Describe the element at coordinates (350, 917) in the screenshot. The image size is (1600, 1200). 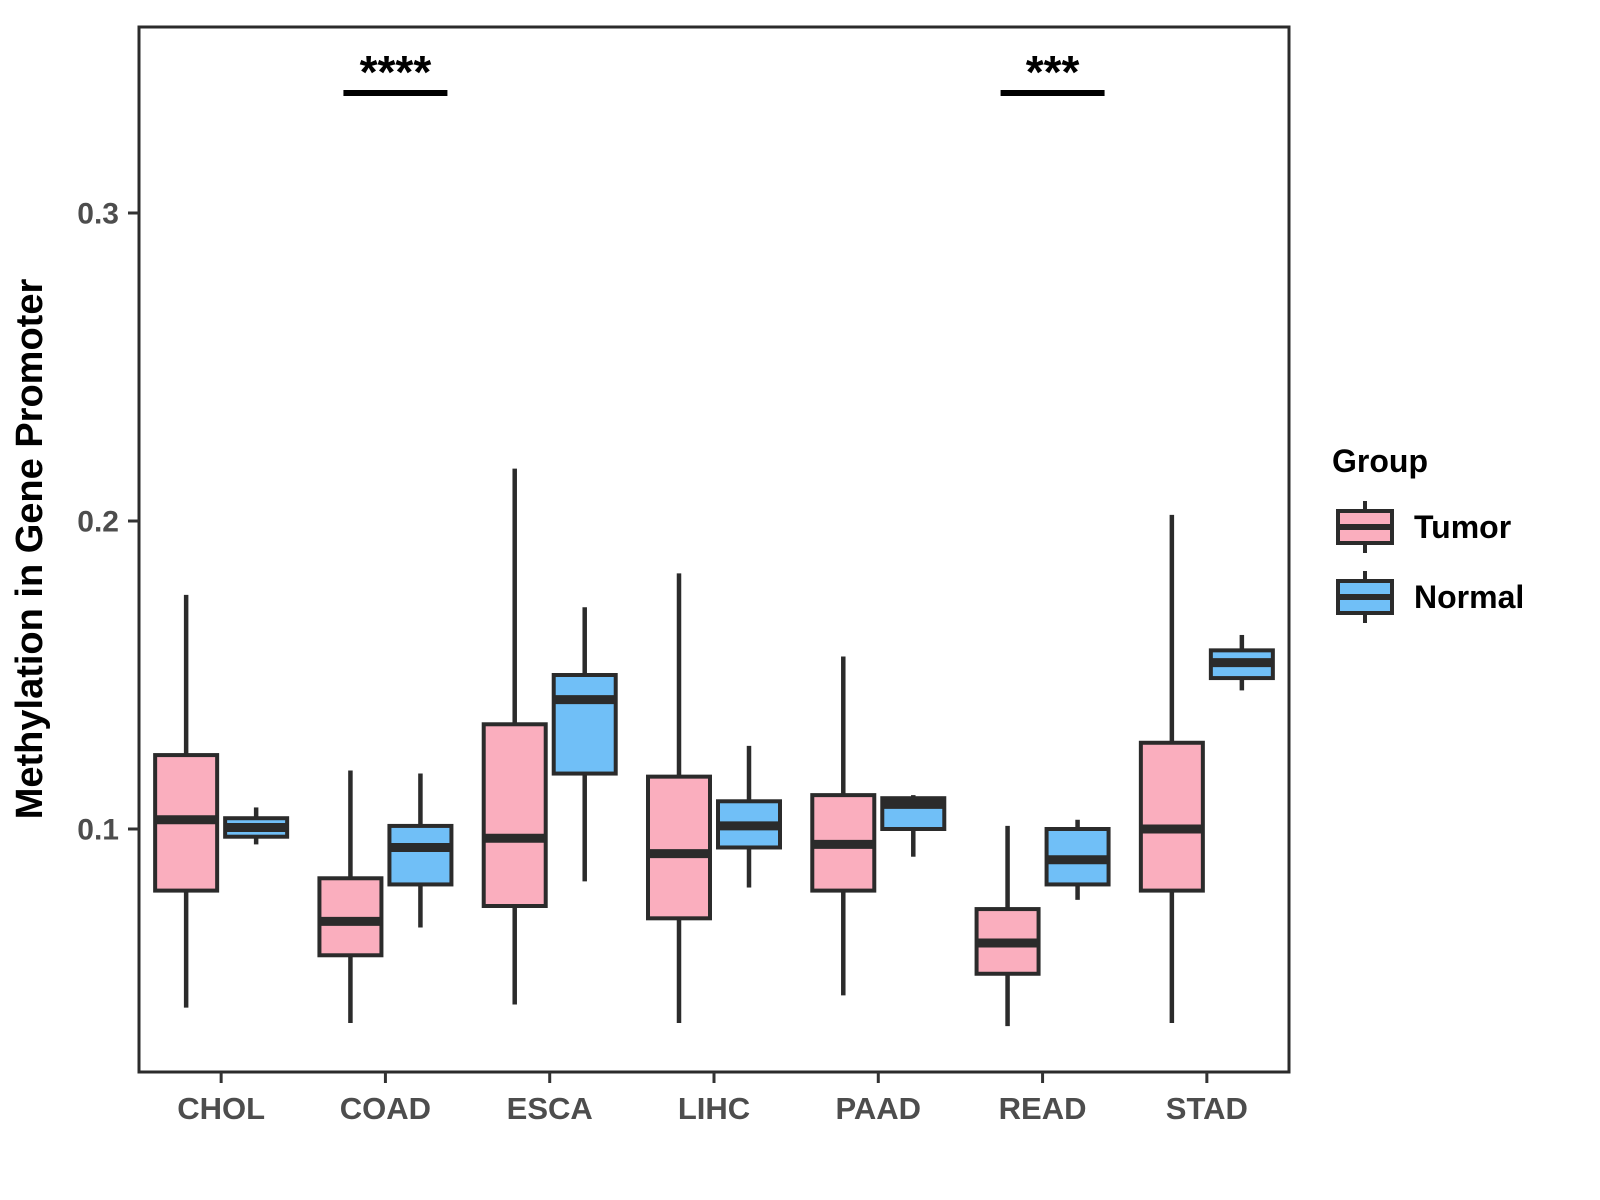
I see `box-COAD-tumor` at that location.